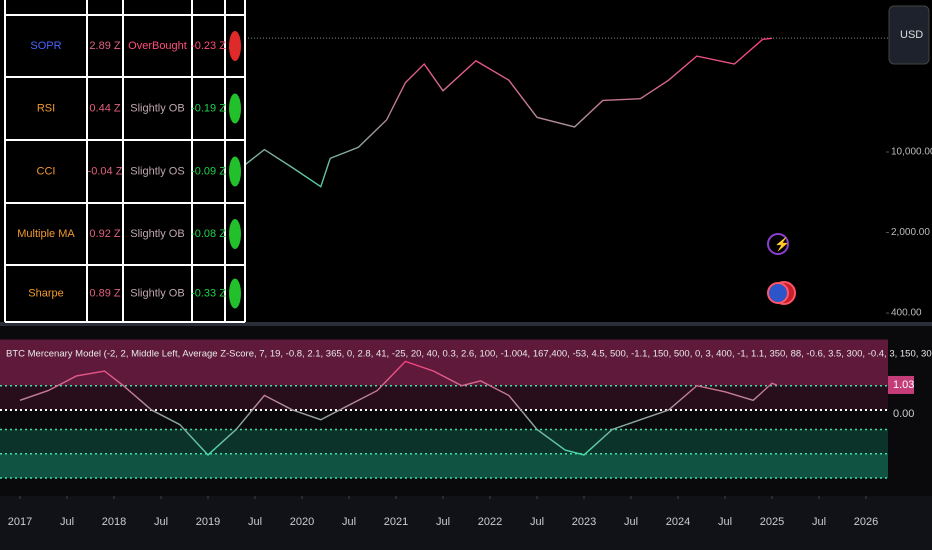 The width and height of the screenshot is (932, 550). Describe the element at coordinates (105, 171) in the screenshot. I see `z-score: -0.04 Z` at that location.